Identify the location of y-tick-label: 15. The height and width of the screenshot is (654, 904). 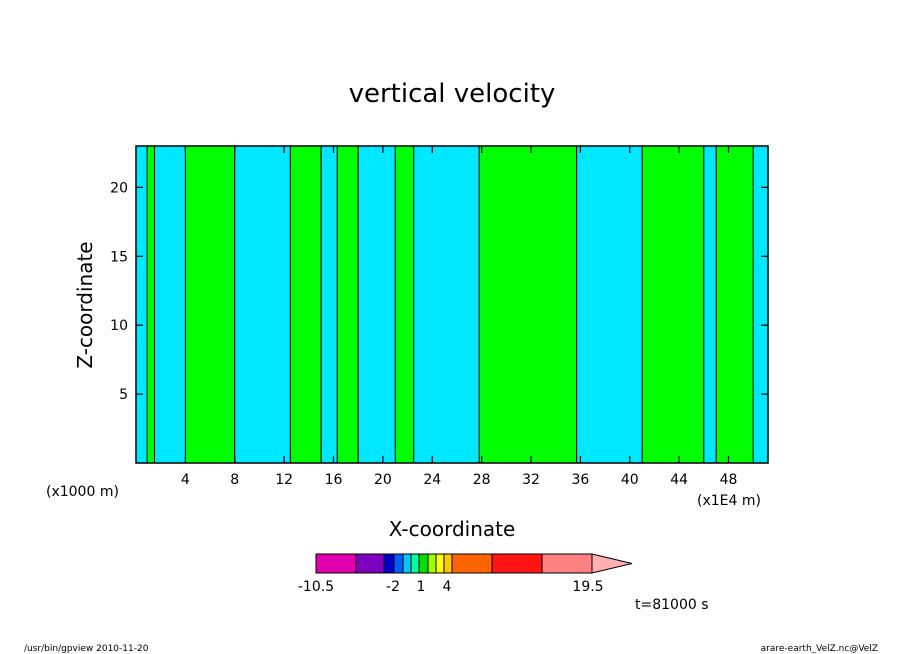
(119, 257).